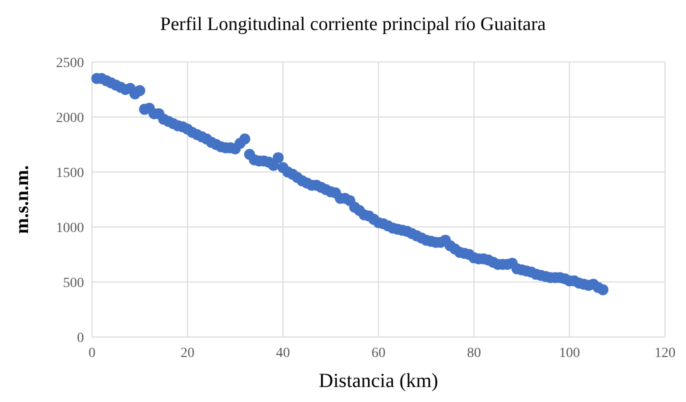 The image size is (686, 402). What do you see at coordinates (378, 381) in the screenshot?
I see `x-axis-title: Distancia (km)` at bounding box center [378, 381].